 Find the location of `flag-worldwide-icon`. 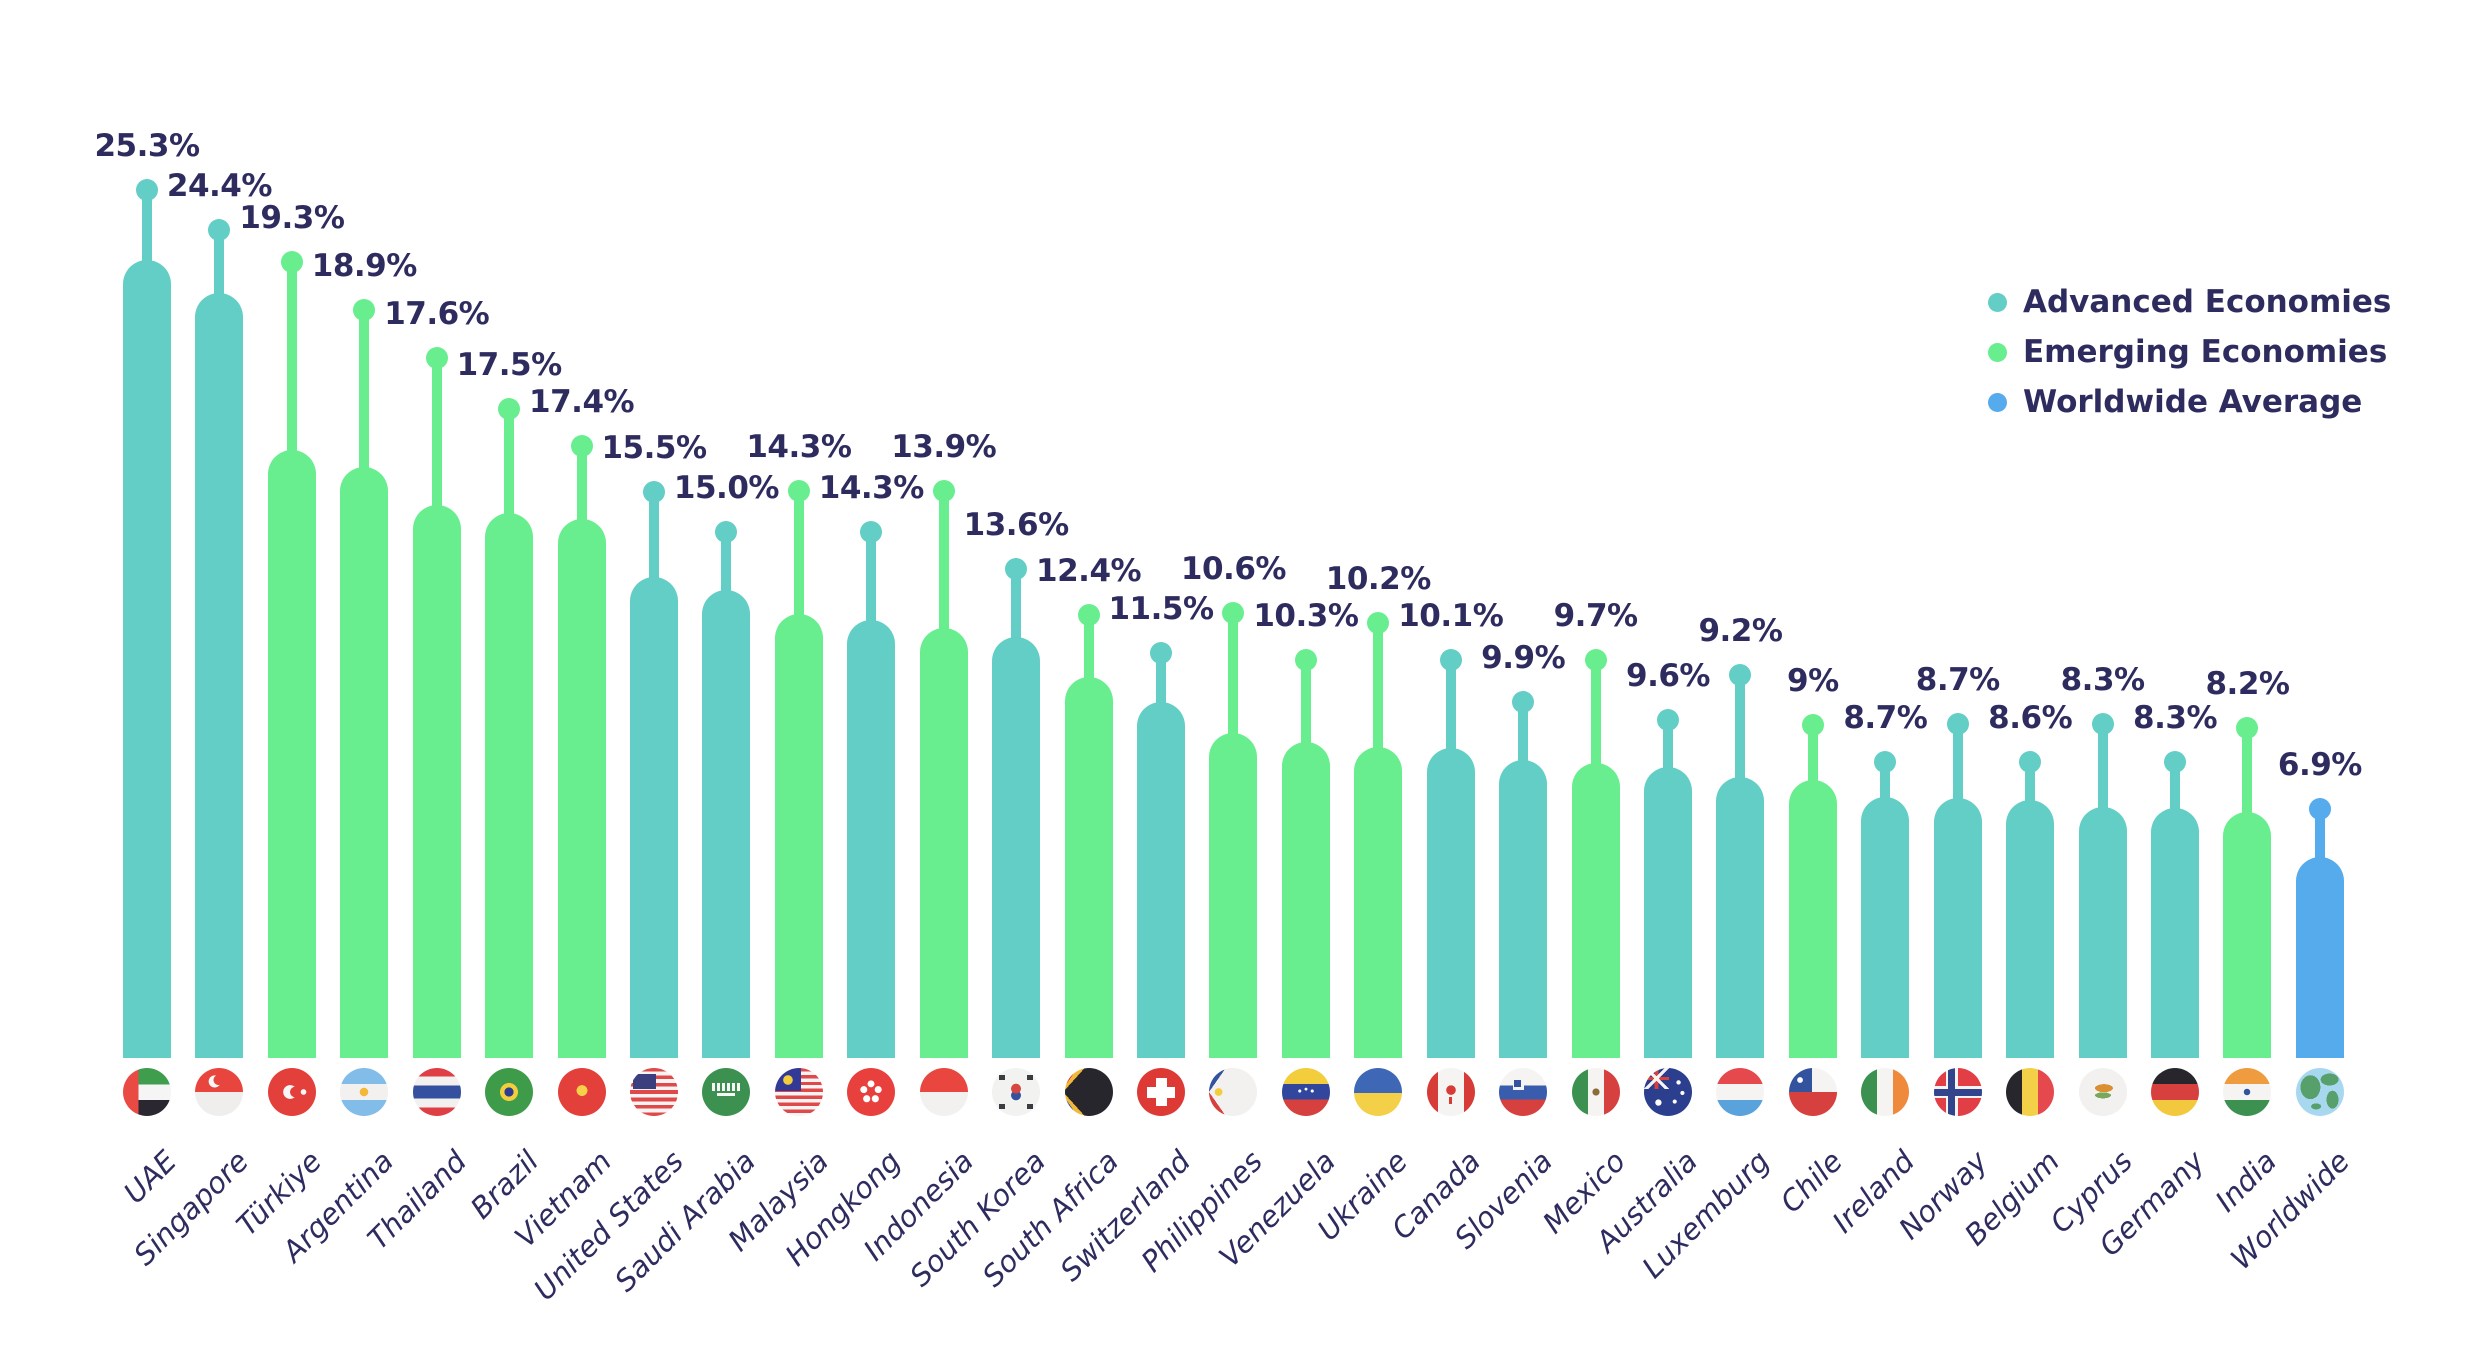

flag-worldwide-icon is located at coordinates (2319, 1092).